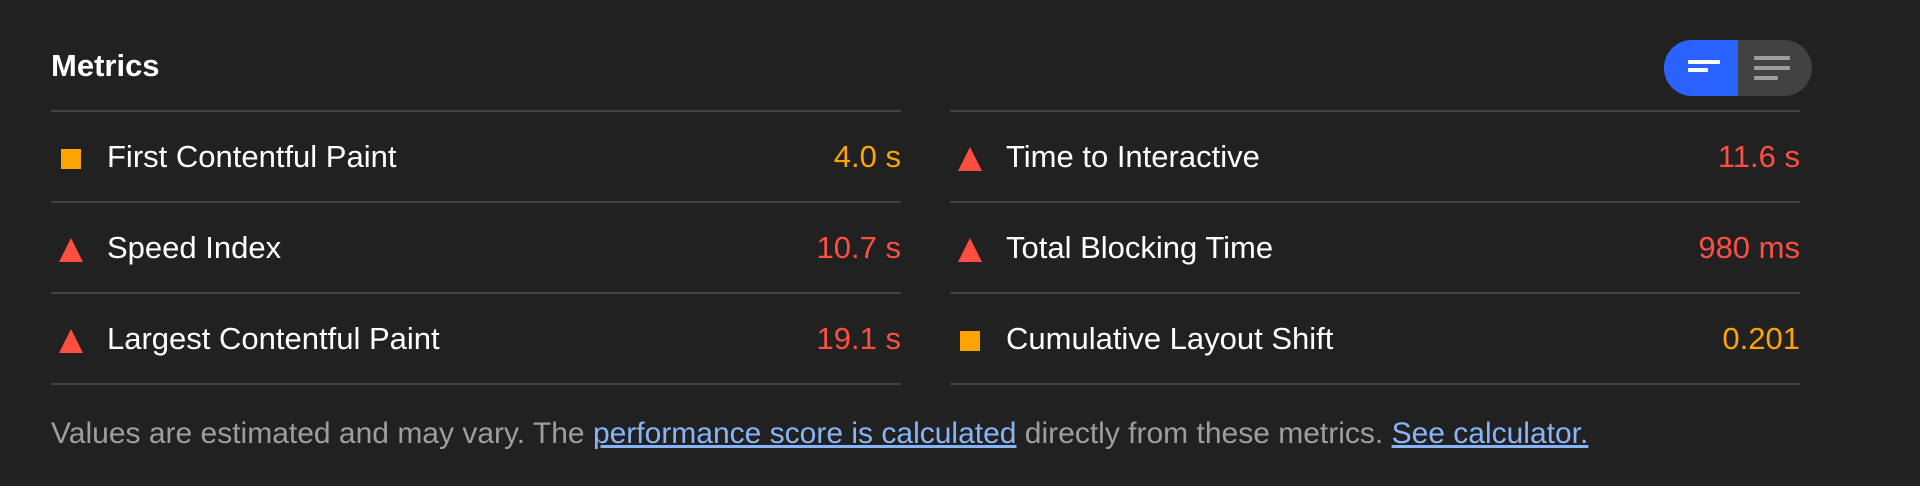  What do you see at coordinates (1170, 338) in the screenshot?
I see `metric-label: Cumulative Layout Shift` at bounding box center [1170, 338].